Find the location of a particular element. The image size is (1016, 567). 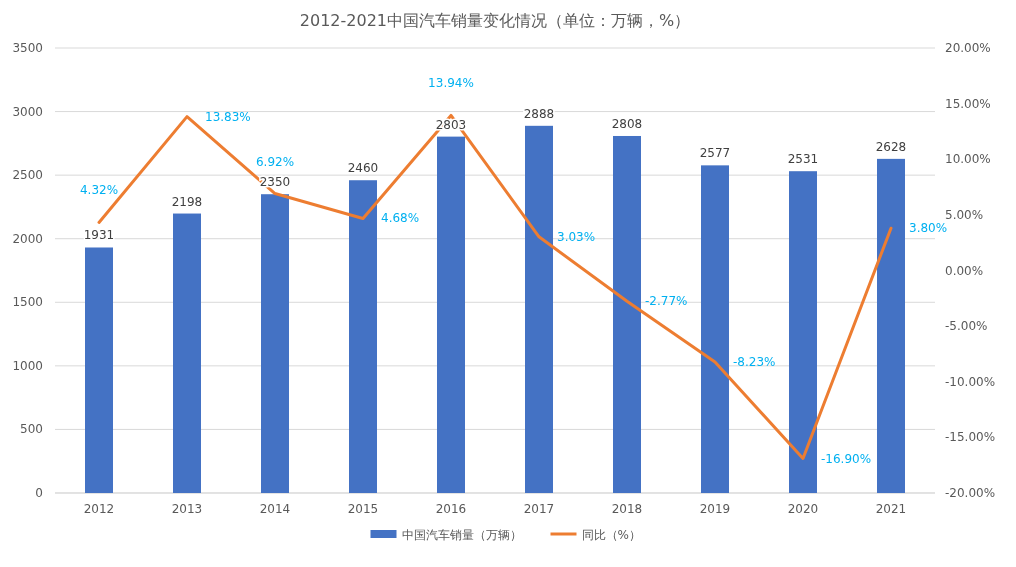

y-tick-label: 2000 is located at coordinates (27, 238).